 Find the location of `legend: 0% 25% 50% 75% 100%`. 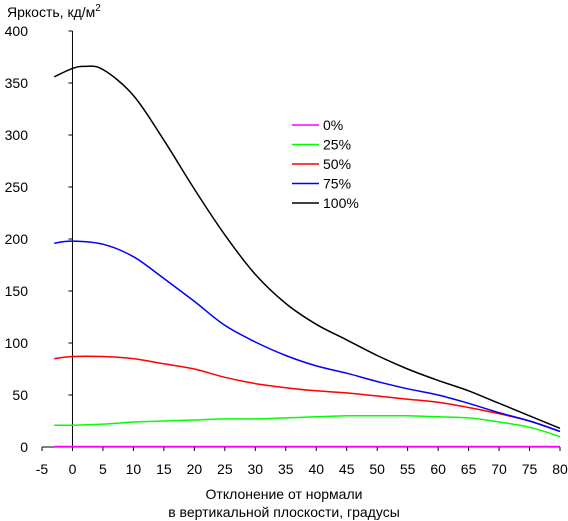

legend: 0% 25% 50% 75% 100% is located at coordinates (325, 164).